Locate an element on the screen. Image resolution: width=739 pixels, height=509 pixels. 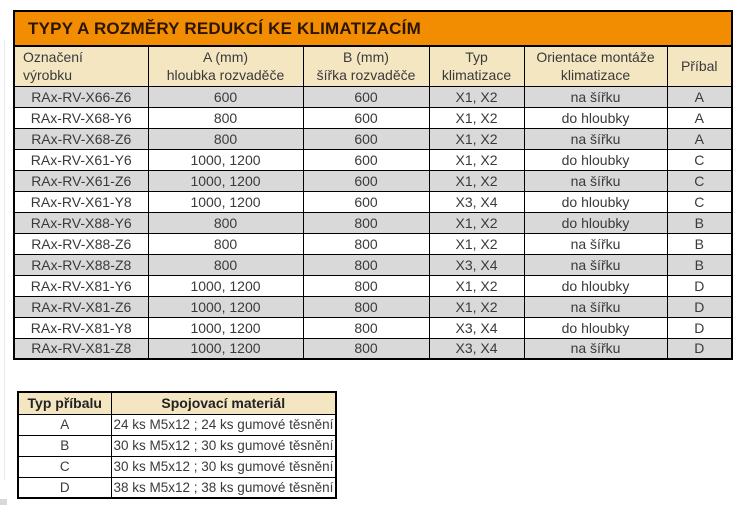
header-line: A (mm) is located at coordinates (225, 57).